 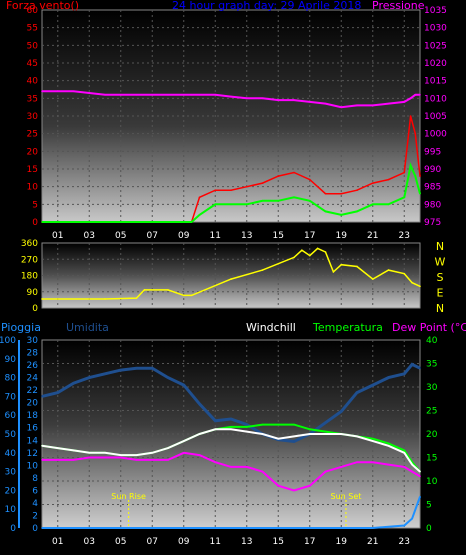 What do you see at coordinates (35, 491) in the screenshot?
I see `rain-tick-label: 6` at bounding box center [35, 491].